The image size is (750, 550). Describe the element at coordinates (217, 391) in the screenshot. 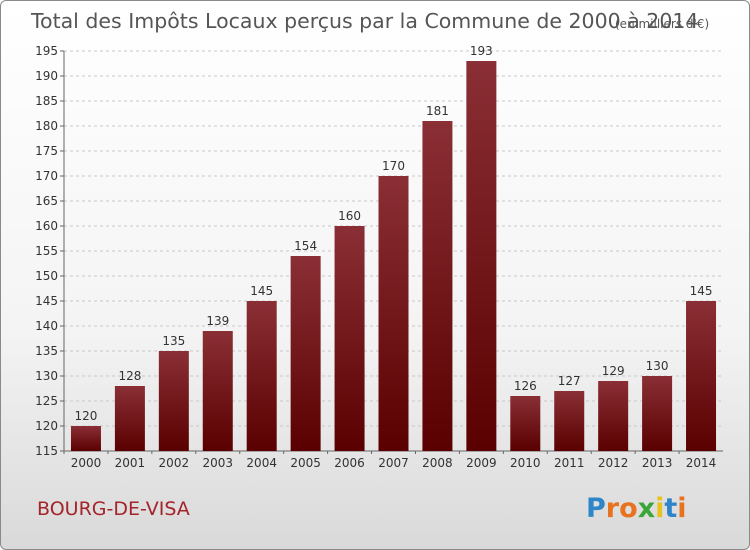

I see `bar-2003` at that location.